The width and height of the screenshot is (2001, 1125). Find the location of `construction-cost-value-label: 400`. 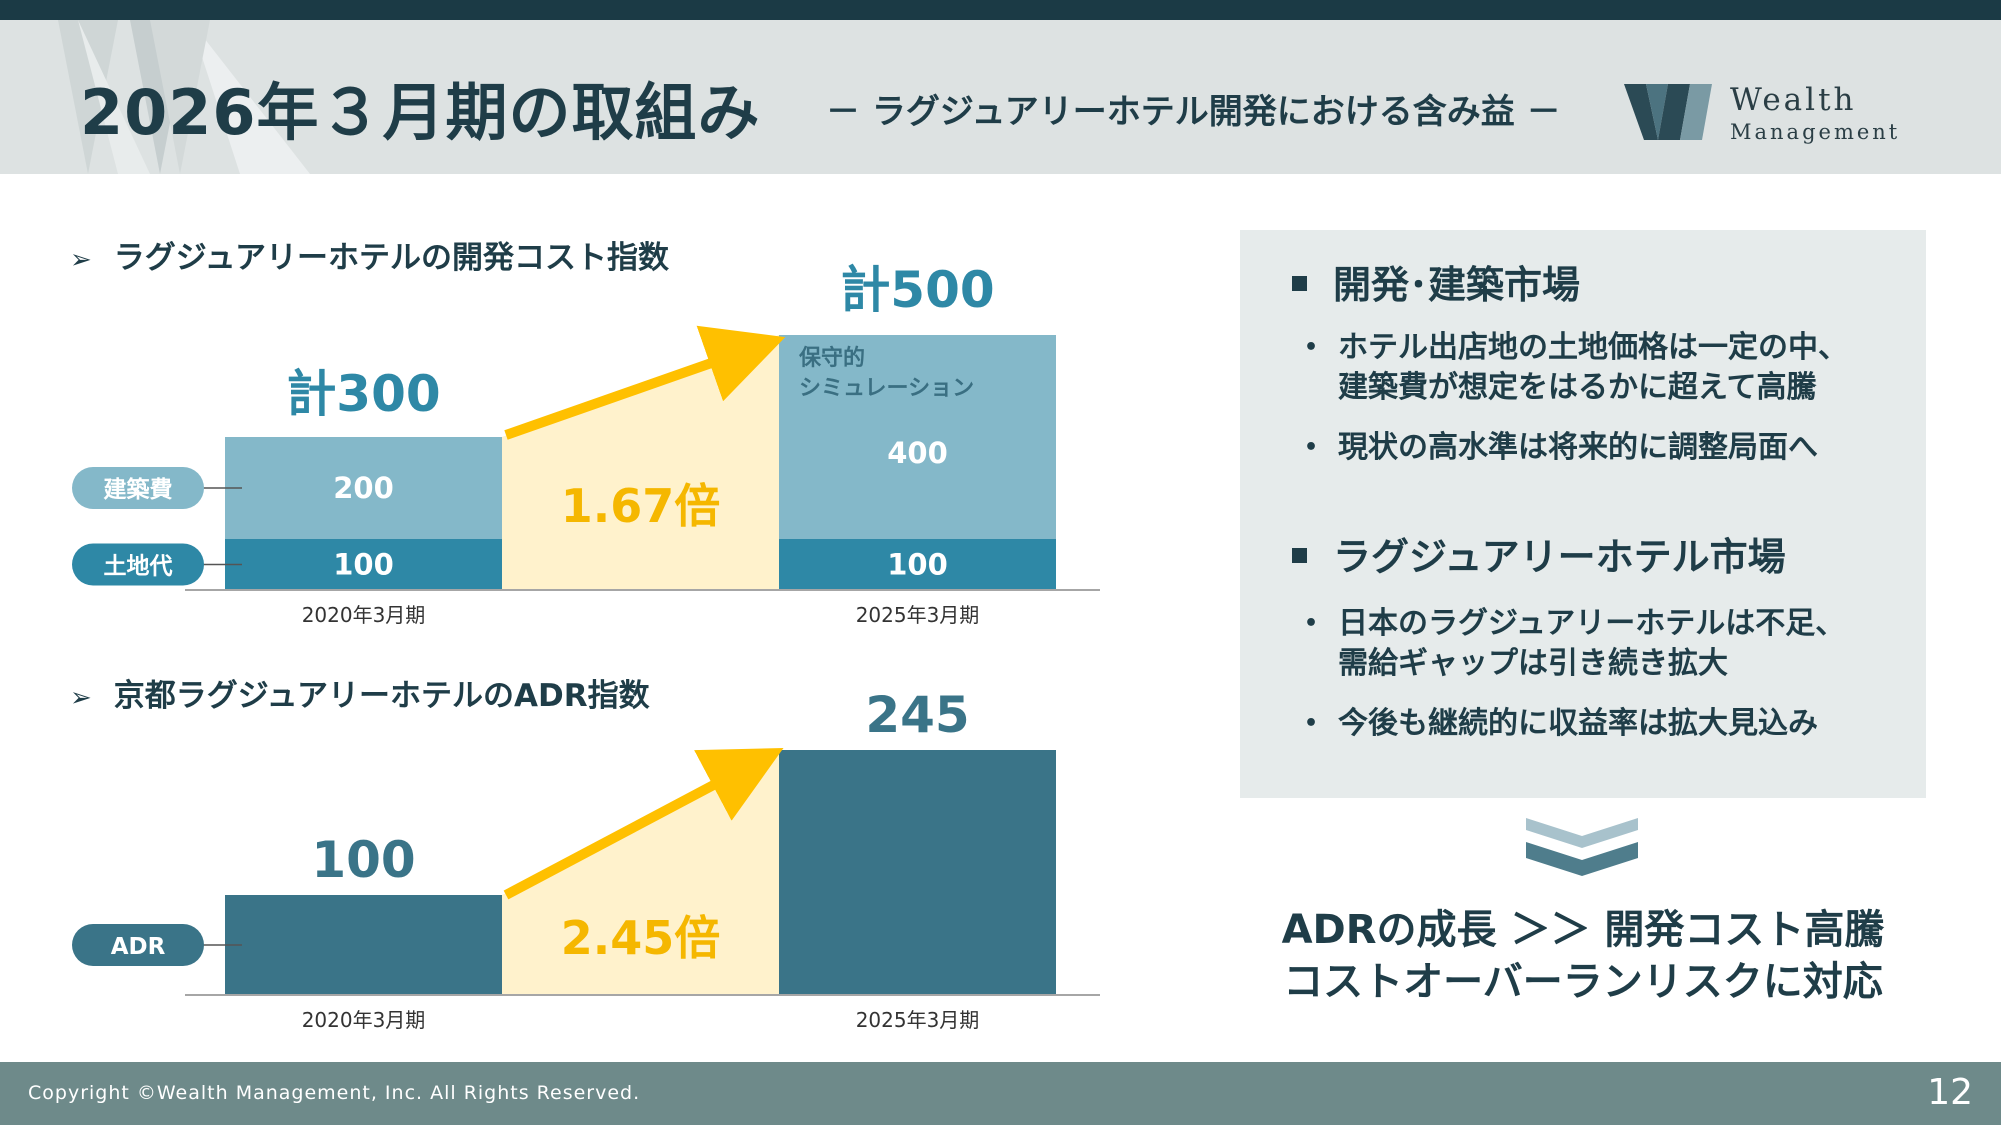

construction-cost-value-label: 400 is located at coordinates (917, 453).